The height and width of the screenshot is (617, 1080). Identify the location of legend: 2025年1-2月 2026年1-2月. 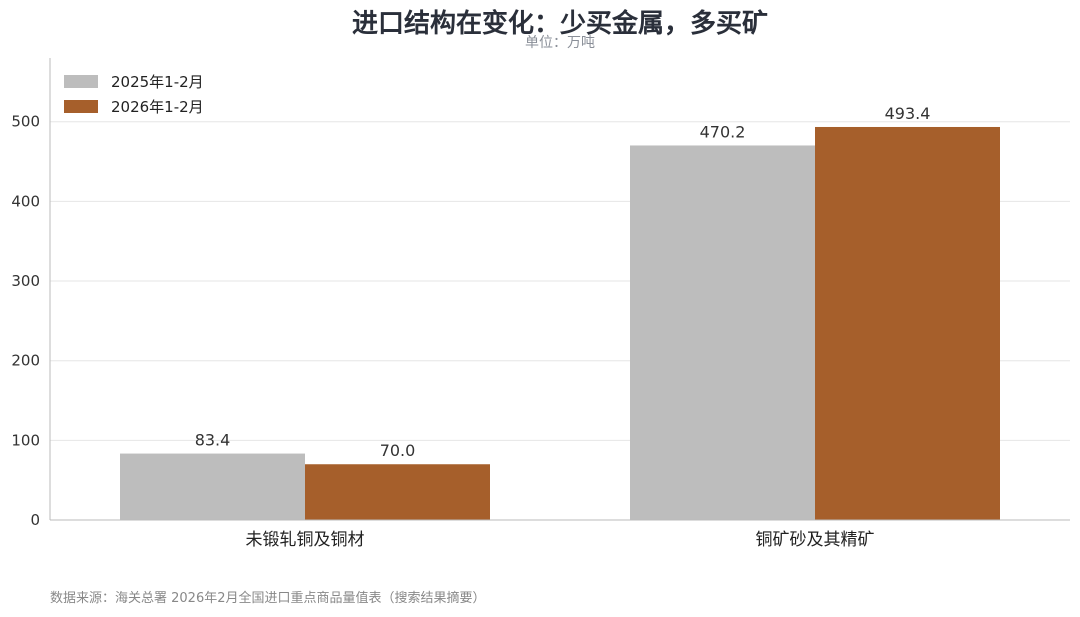
(134, 94).